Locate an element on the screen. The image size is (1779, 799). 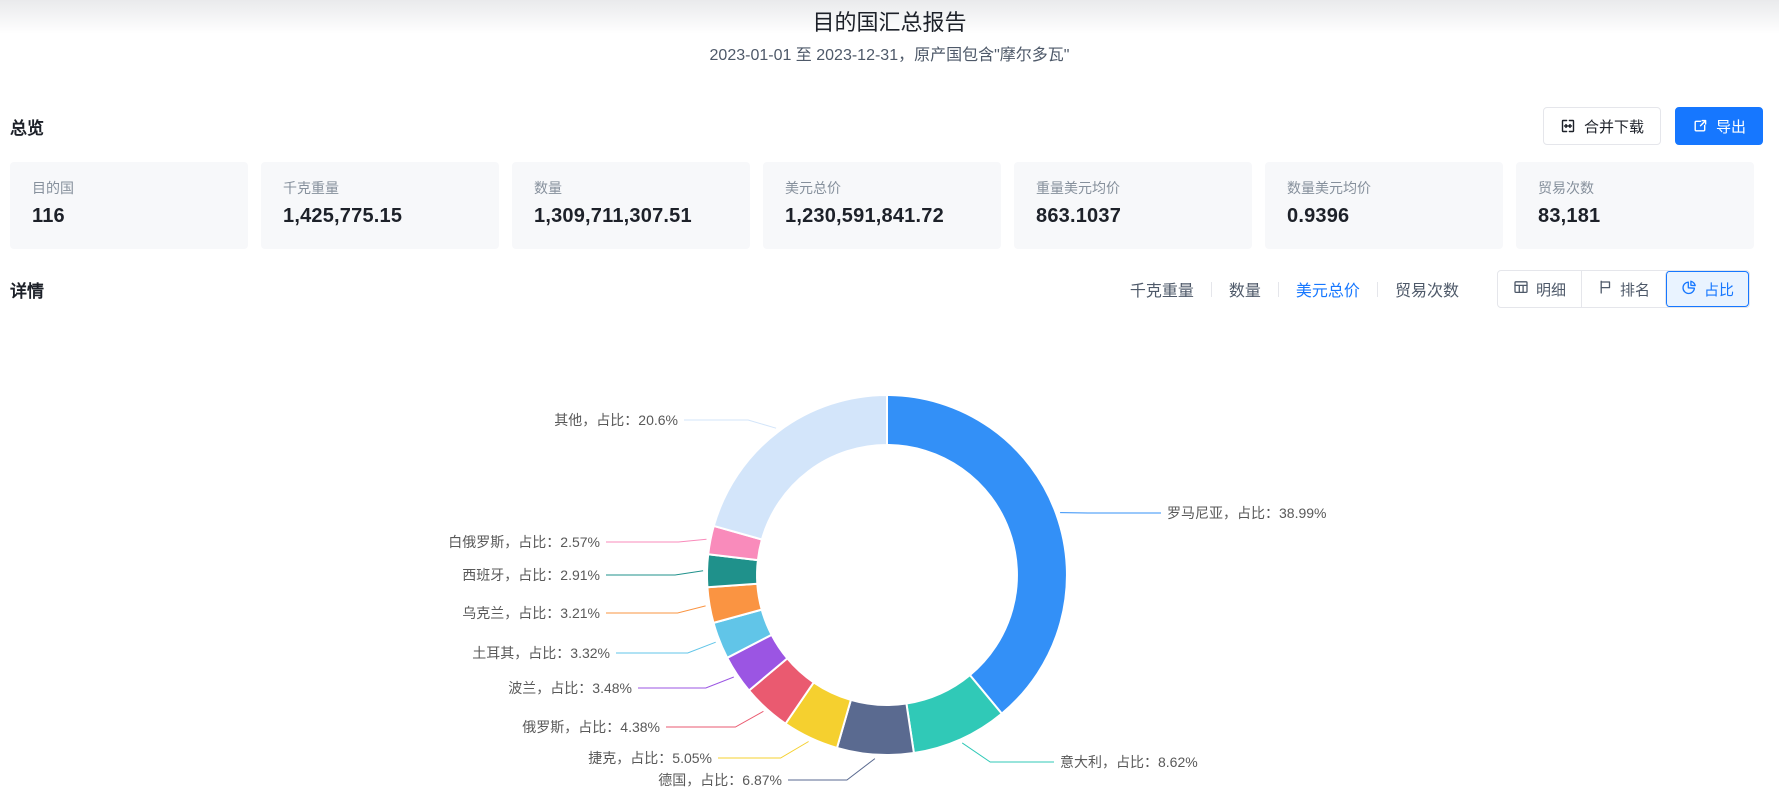
table-icon is located at coordinates (1521, 289).